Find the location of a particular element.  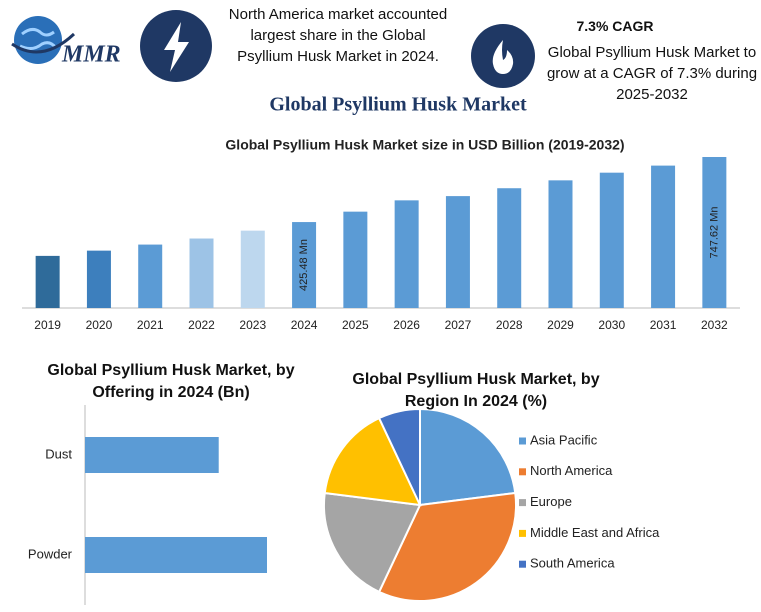

legend-label: Asia Pacific is located at coordinates (564, 439).